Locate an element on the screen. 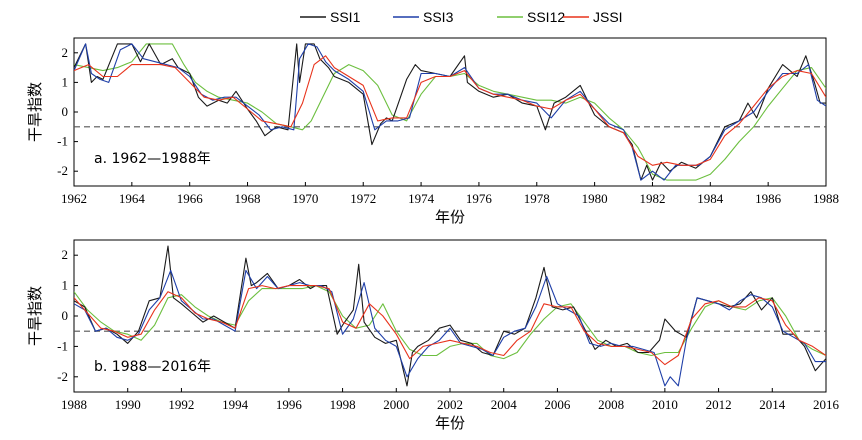 The height and width of the screenshot is (440, 862). x-tick-label: 2012 is located at coordinates (719, 404).